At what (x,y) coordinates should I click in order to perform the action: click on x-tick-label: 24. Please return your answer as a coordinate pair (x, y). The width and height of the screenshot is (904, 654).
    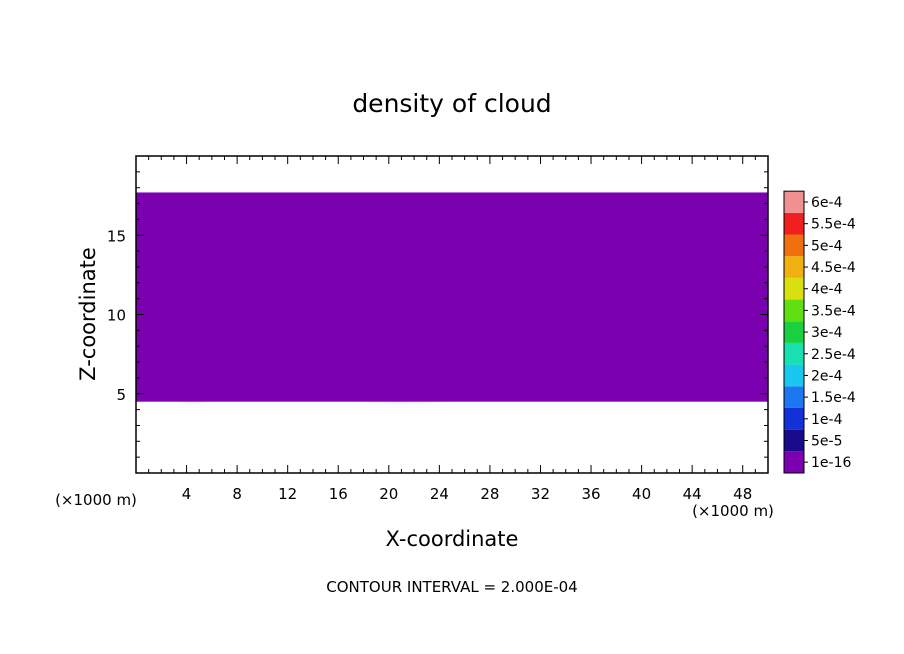
    Looking at the image, I should click on (439, 494).